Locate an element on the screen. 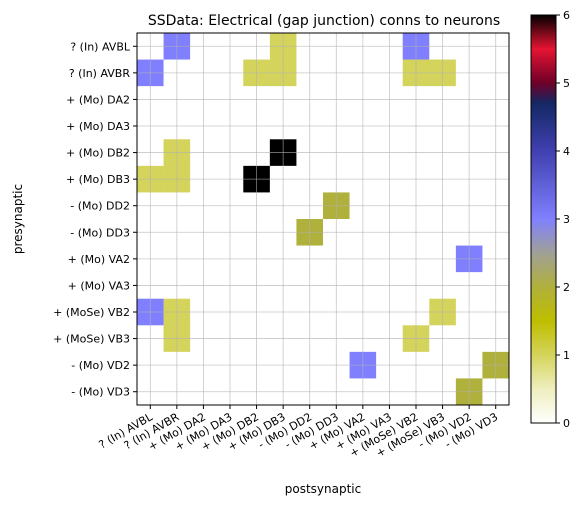 The width and height of the screenshot is (580, 505). y-tick-label: - (Mo) DD2 is located at coordinates (100, 206).